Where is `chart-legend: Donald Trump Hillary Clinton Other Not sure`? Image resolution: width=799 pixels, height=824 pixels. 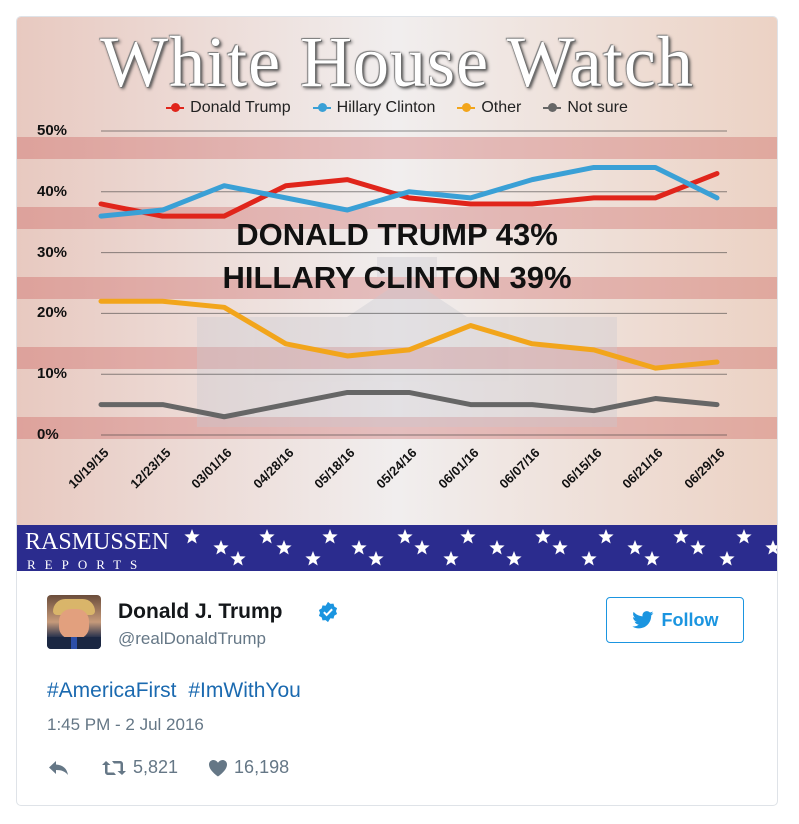 chart-legend: Donald Trump Hillary Clinton Other Not sure is located at coordinates (397, 108).